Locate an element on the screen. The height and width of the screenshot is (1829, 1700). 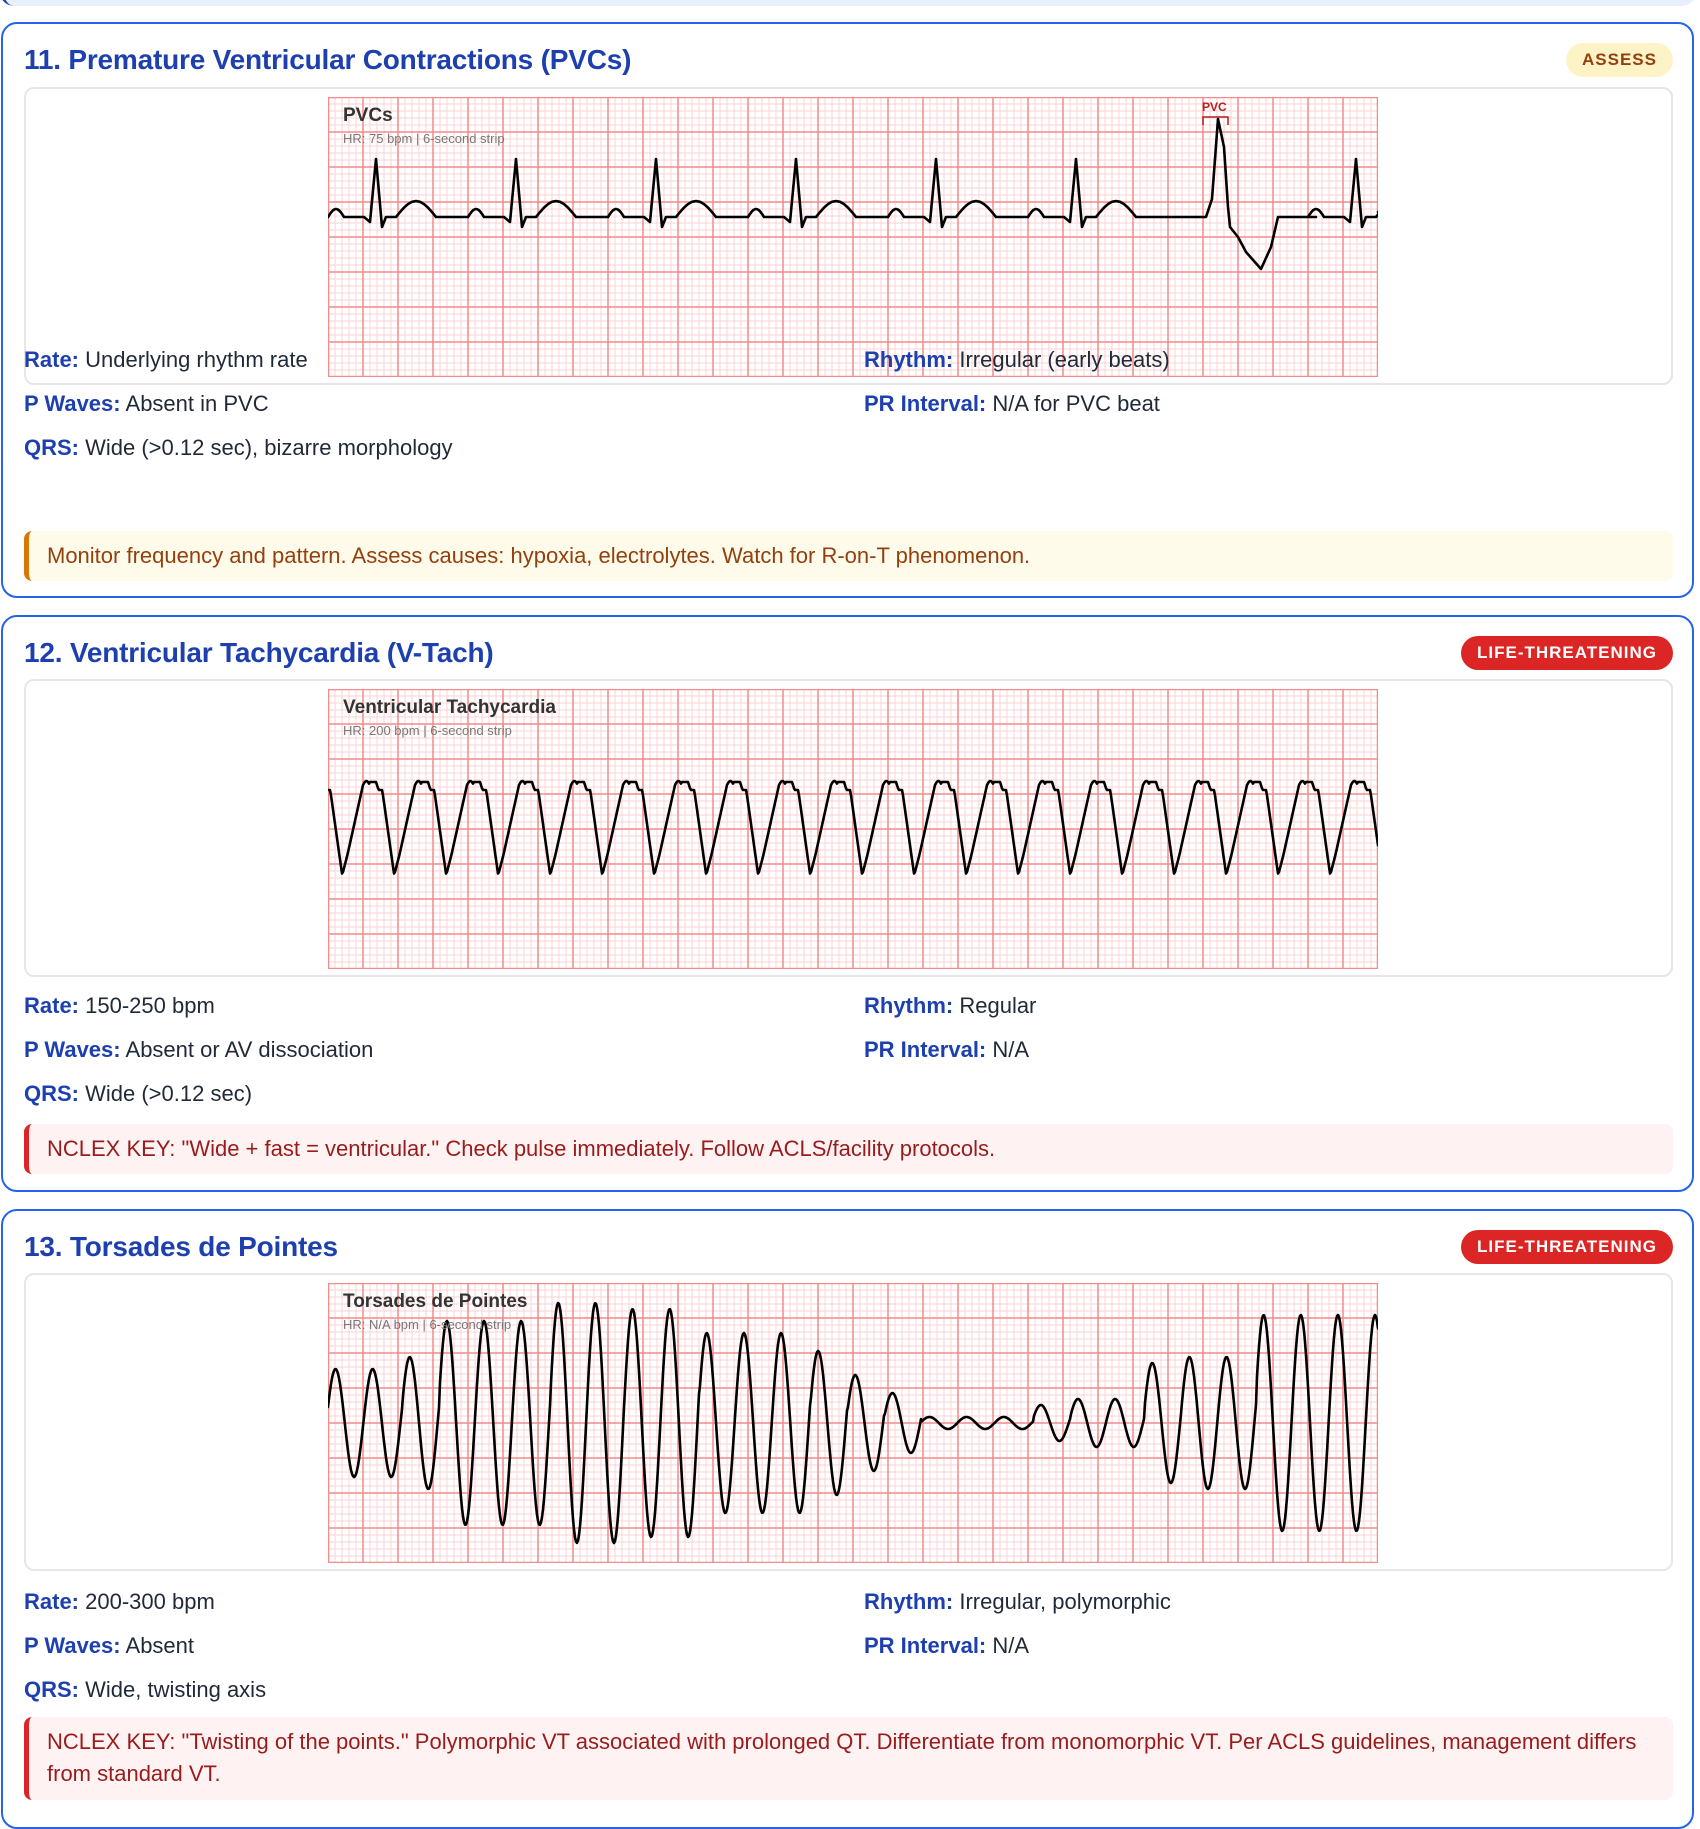
status-badge: ASSESS is located at coordinates (1619, 60).